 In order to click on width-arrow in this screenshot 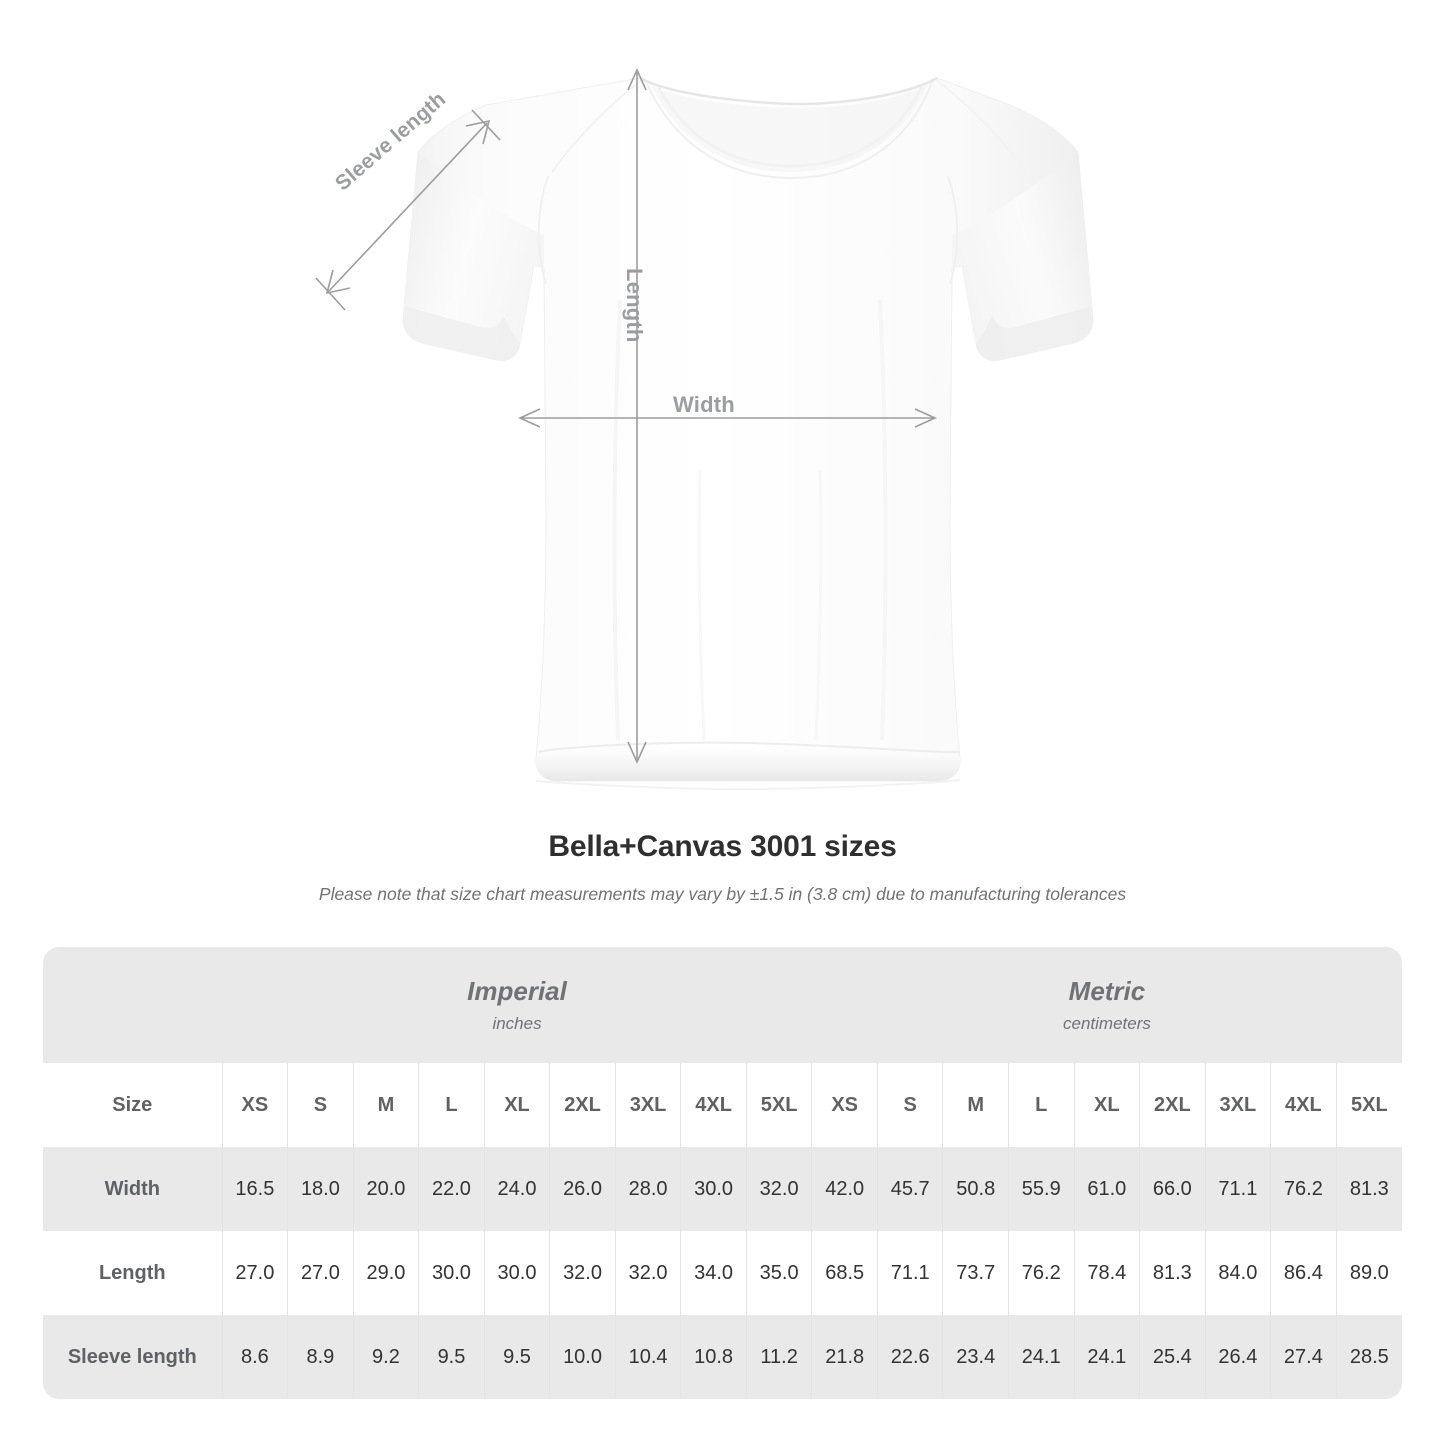, I will do `click(727, 418)`.